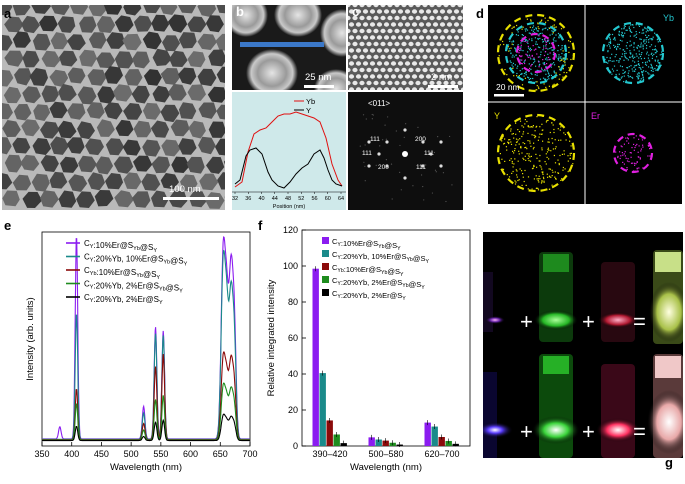 The height and width of the screenshot is (484, 685). What do you see at coordinates (585, 104) in the screenshot?
I see `elemental-maps: 20 nm Yb Y Er` at bounding box center [585, 104].